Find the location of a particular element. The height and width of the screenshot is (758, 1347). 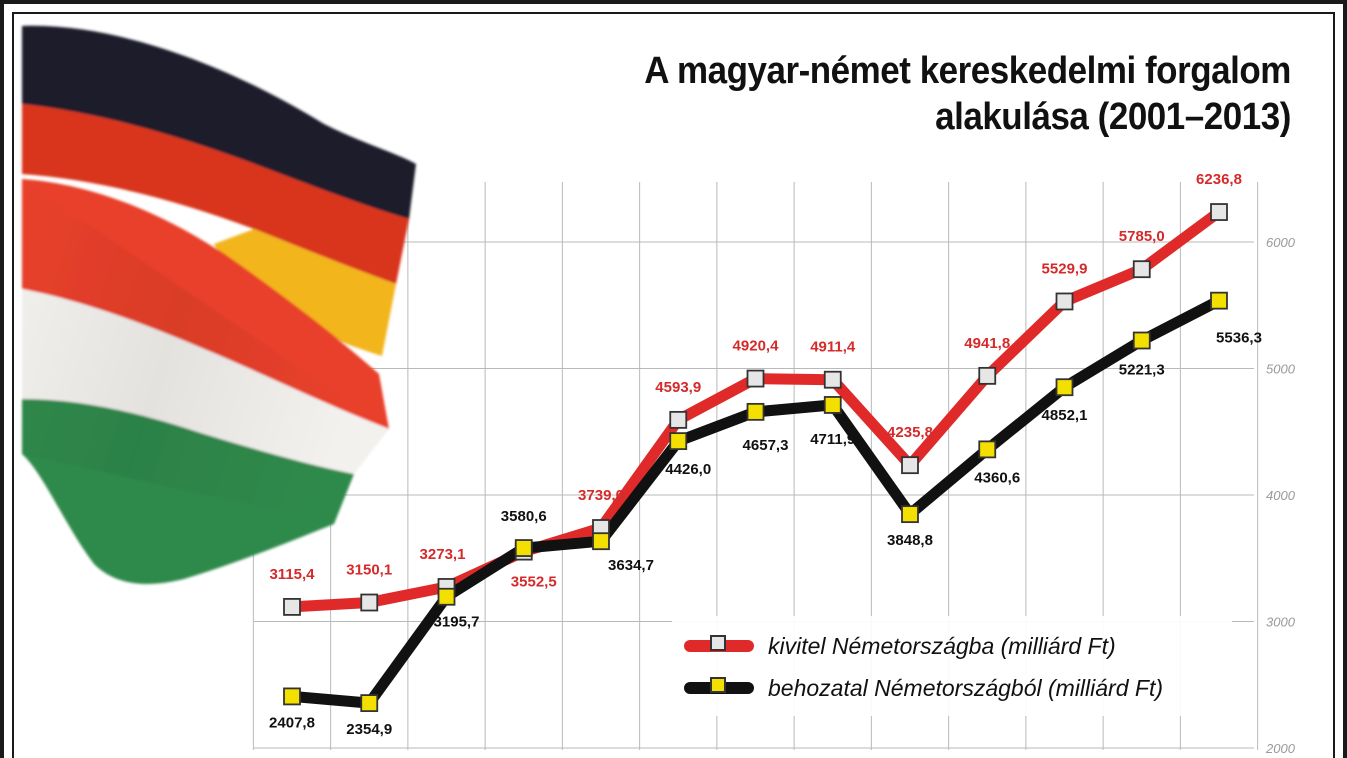

data-label-export: 3273,1 is located at coordinates (443, 554).